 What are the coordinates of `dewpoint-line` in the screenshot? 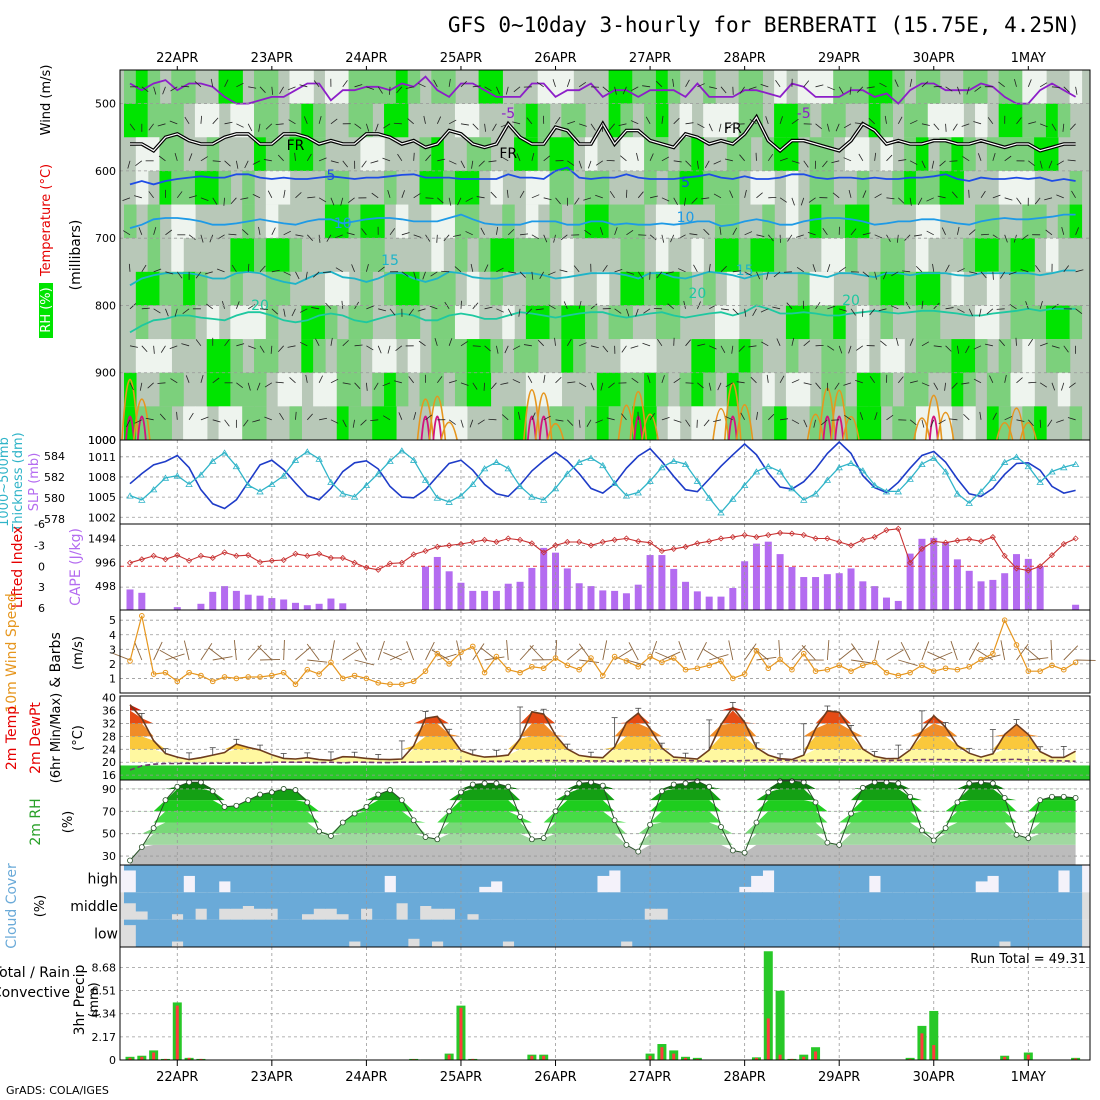 It's located at (602, 764).